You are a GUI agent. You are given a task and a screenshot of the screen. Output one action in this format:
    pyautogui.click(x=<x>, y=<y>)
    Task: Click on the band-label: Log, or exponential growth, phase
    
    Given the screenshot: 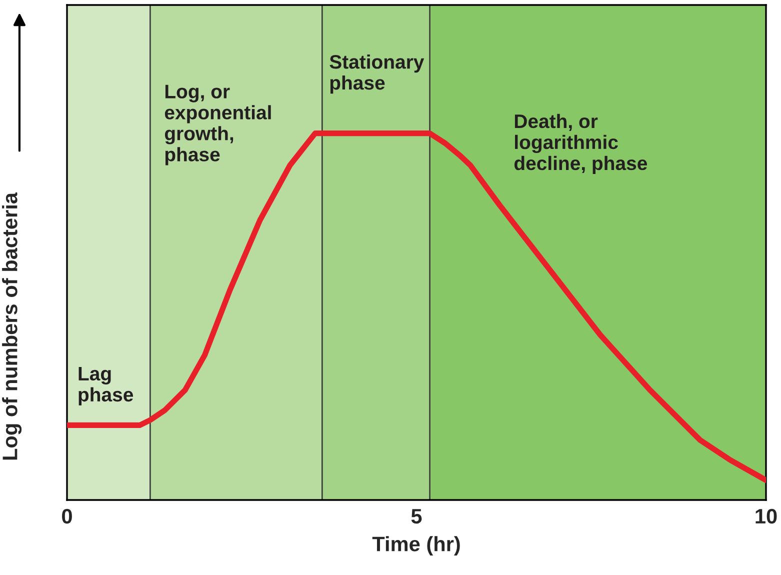 What is the action you would take?
    pyautogui.click(x=217, y=125)
    